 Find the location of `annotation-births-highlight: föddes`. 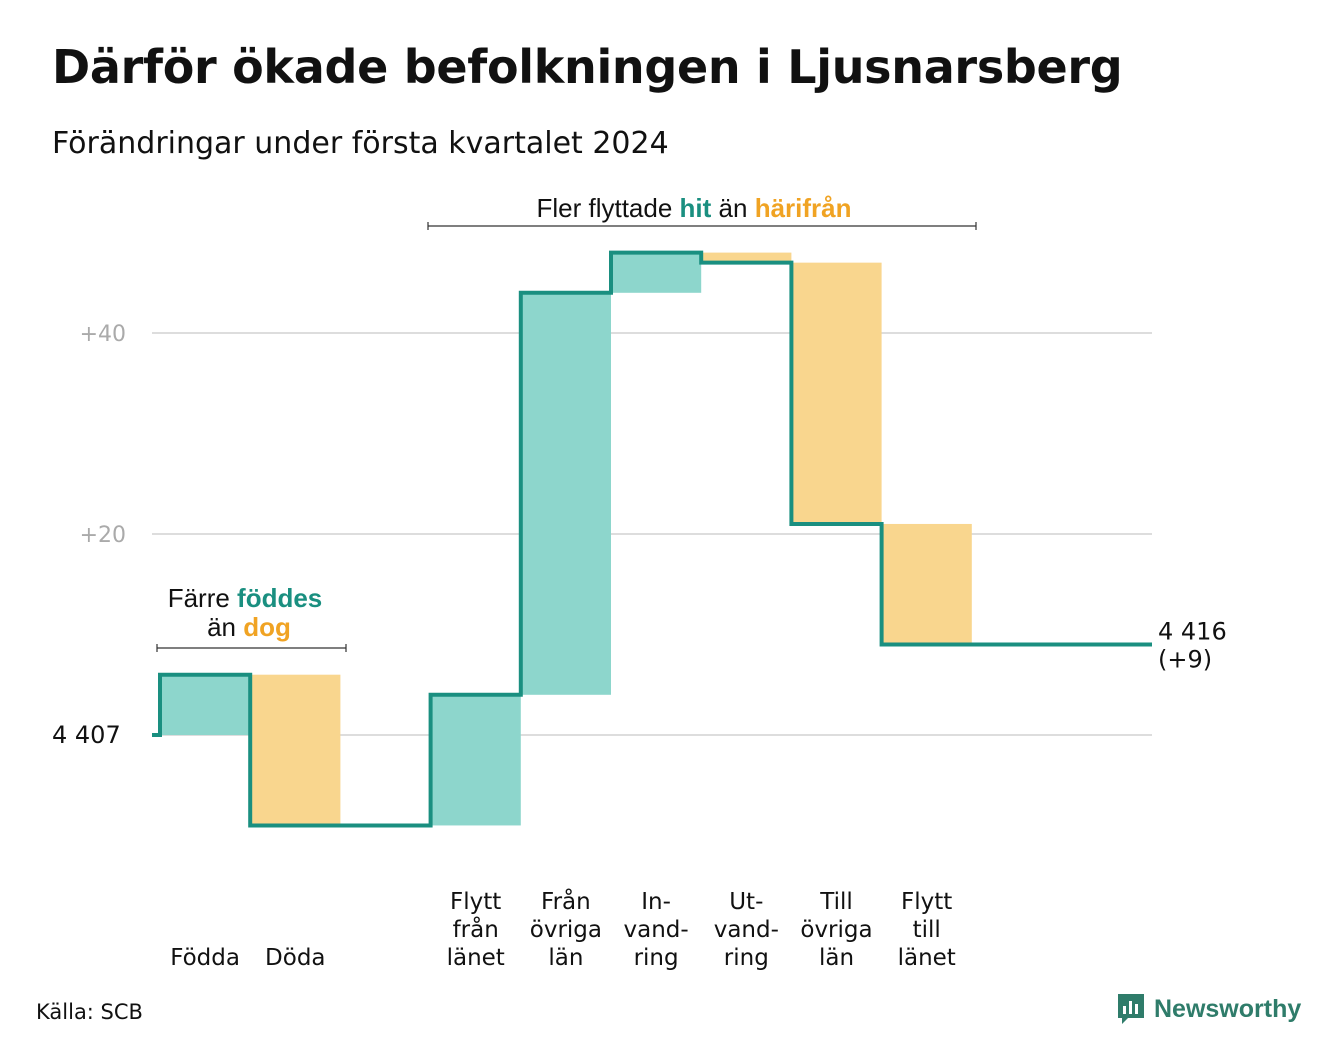

annotation-births-highlight: föddes is located at coordinates (279, 598).